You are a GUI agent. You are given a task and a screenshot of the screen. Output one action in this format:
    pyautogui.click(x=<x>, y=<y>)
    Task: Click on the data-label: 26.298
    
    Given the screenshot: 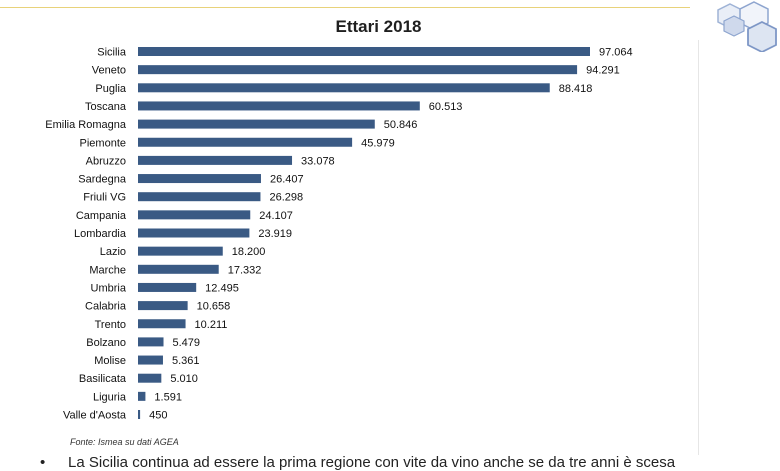 What is the action you would take?
    pyautogui.click(x=286, y=198)
    